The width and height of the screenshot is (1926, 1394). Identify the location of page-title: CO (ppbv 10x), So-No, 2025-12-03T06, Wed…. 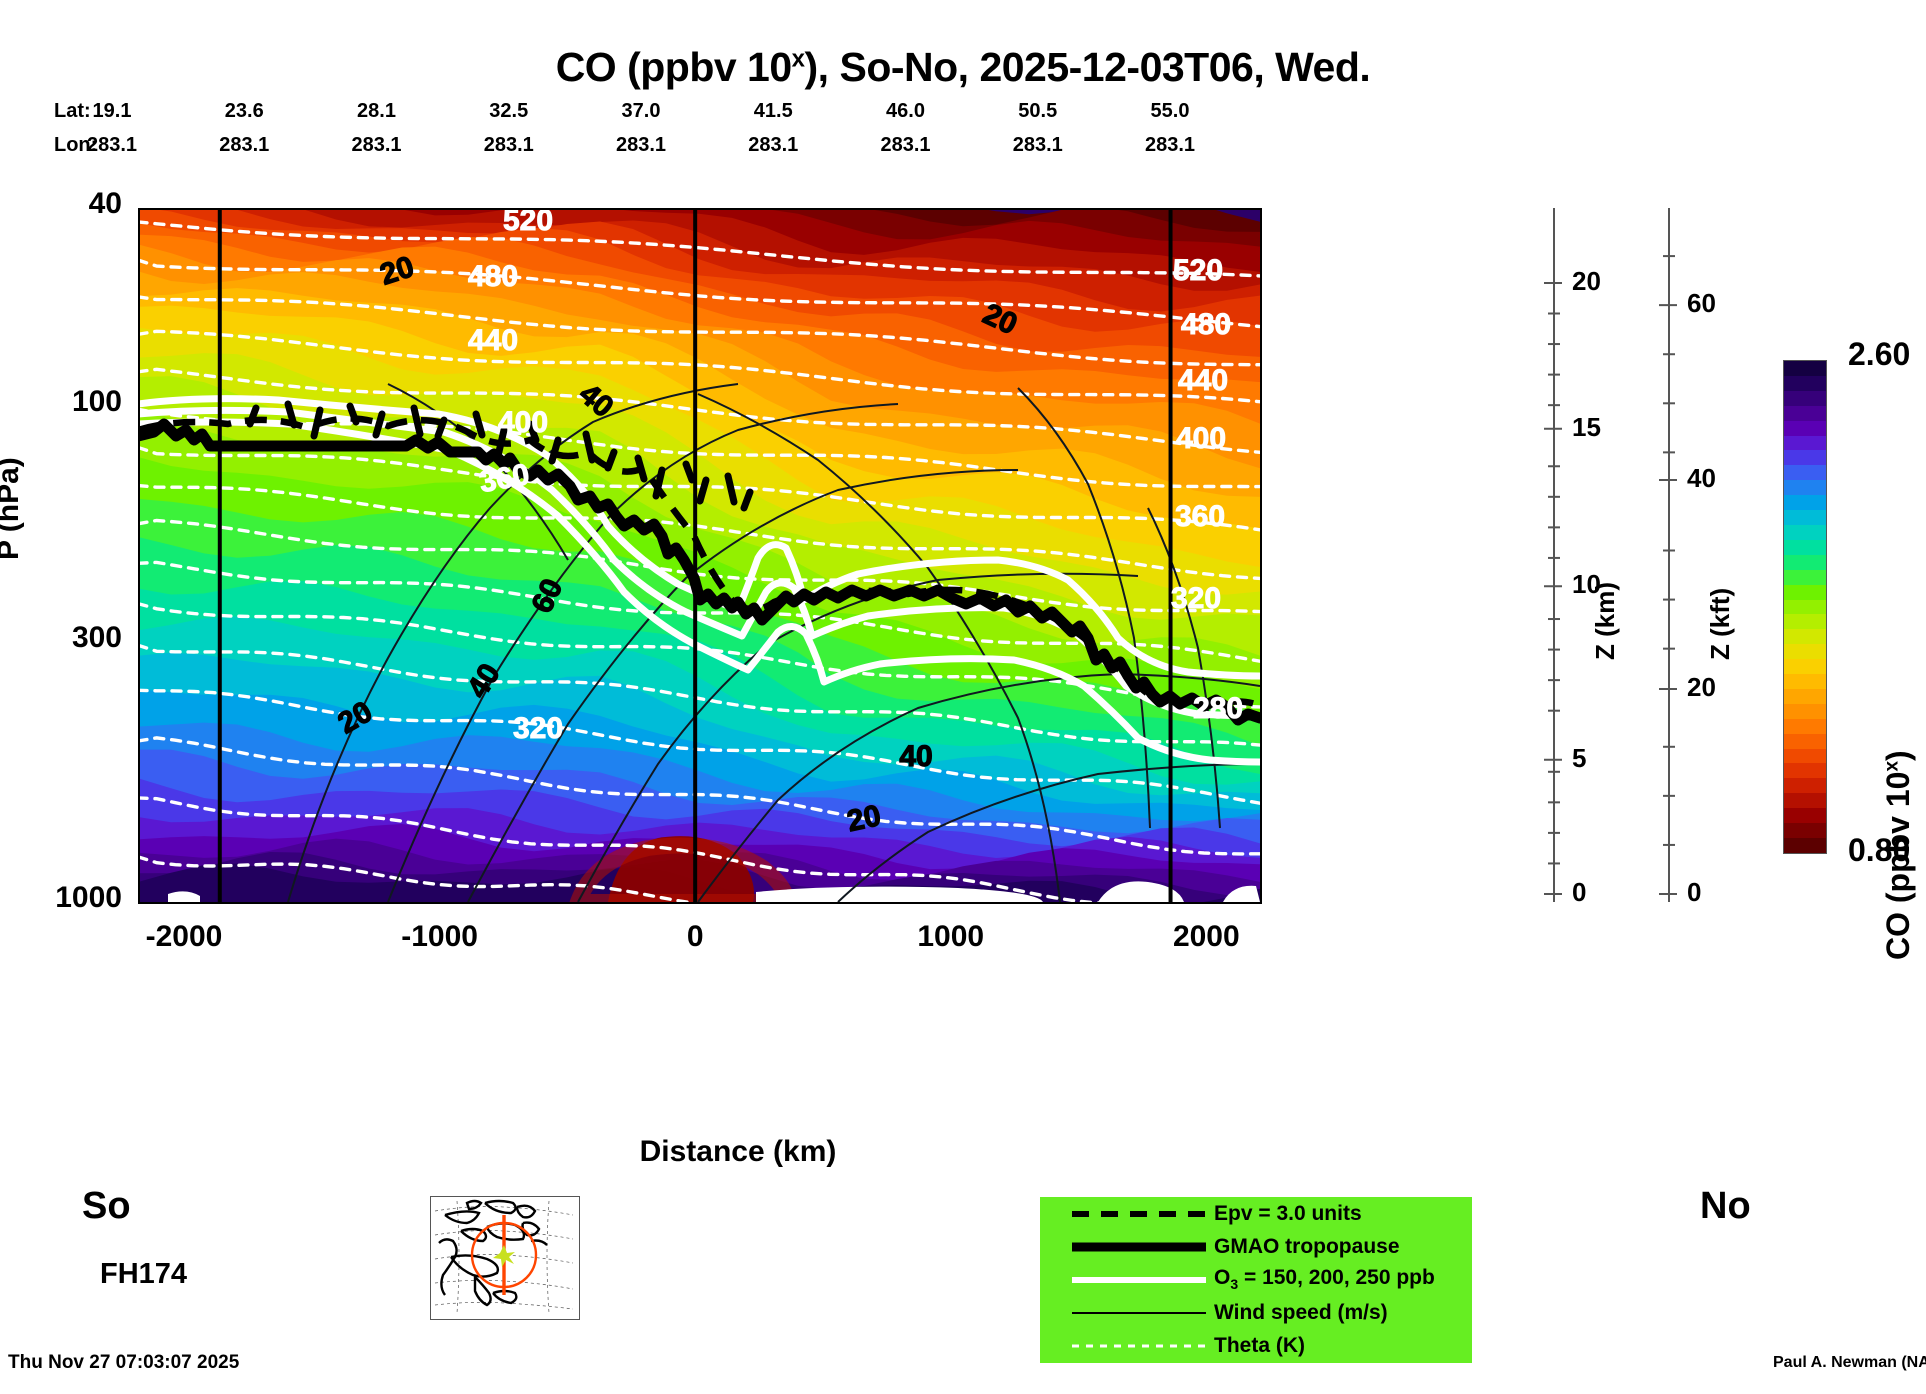
(963, 67).